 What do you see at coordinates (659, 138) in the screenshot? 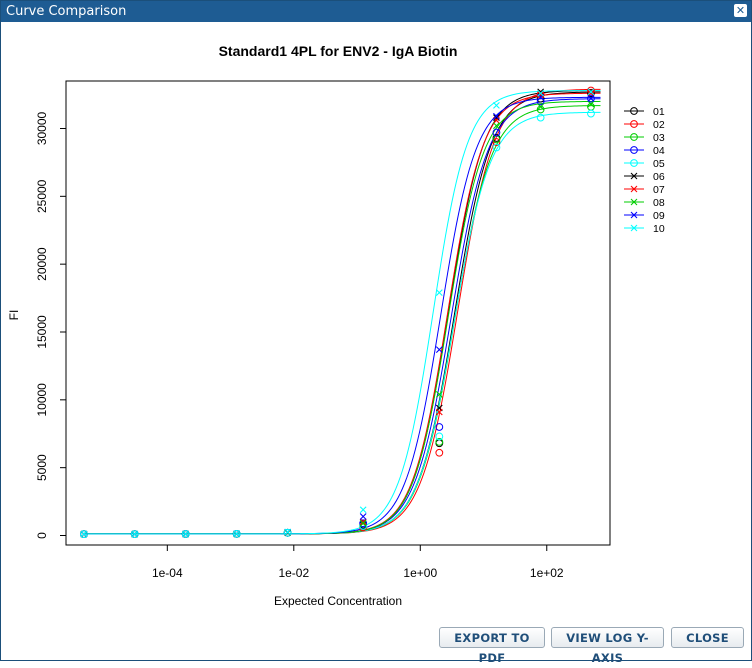
I see `legend-label-03: 03` at bounding box center [659, 138].